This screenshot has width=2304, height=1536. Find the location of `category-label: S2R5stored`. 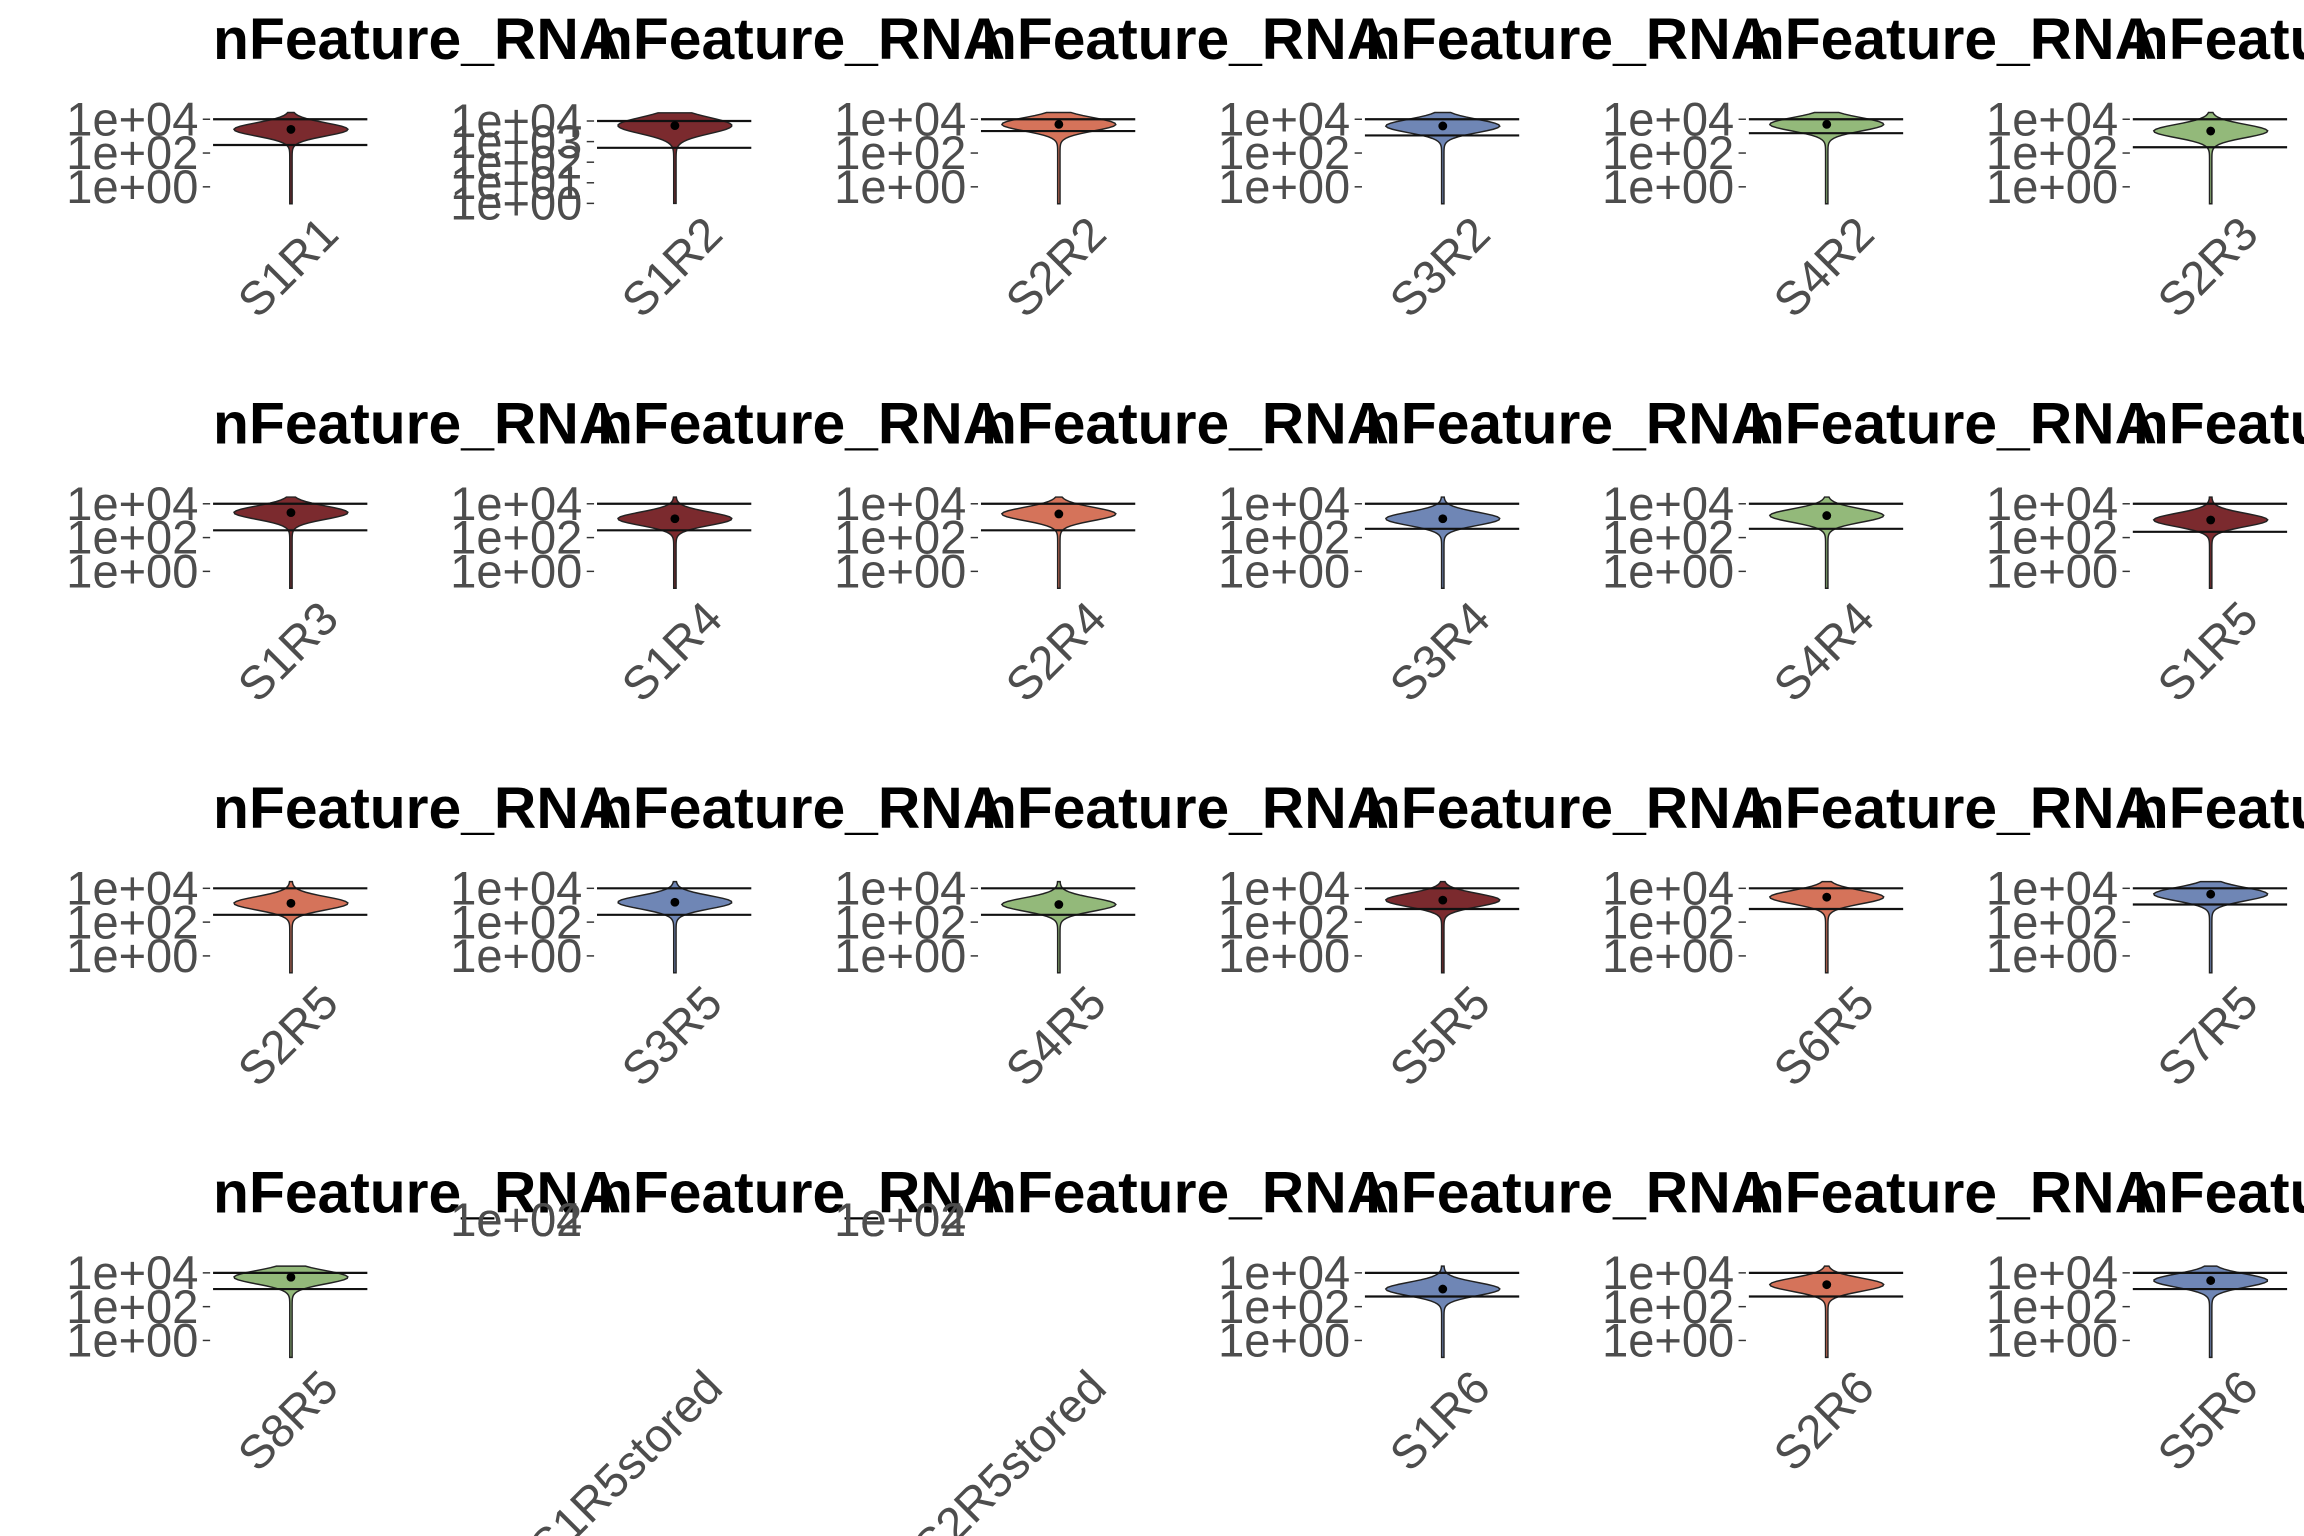

category-label: S2R5stored is located at coordinates (1009, 1448).